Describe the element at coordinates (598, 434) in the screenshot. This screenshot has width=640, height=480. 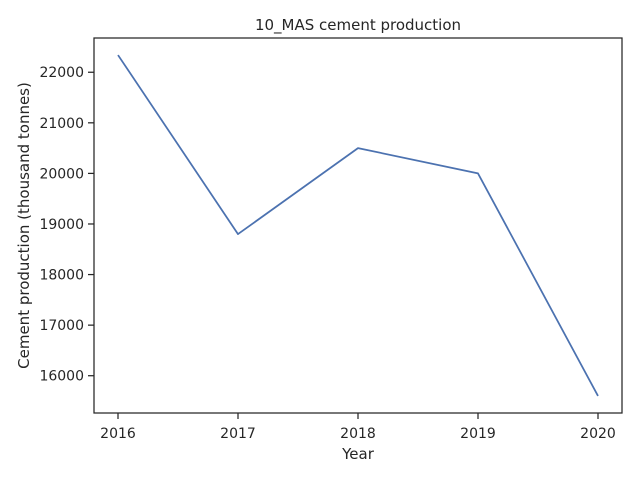
I see `x-tick-label: 2020` at that location.